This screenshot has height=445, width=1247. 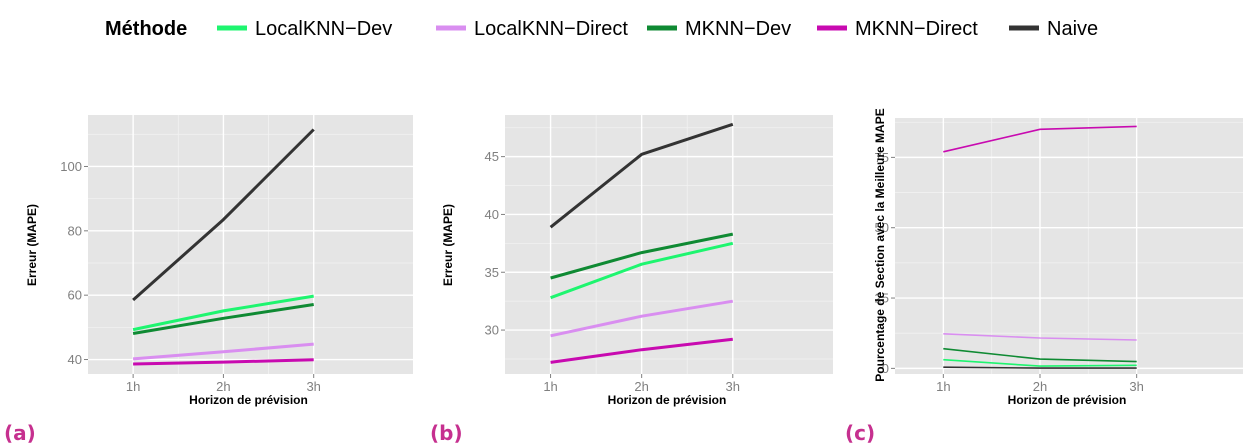 What do you see at coordinates (492, 330) in the screenshot?
I see `y-tick-label: 30` at bounding box center [492, 330].